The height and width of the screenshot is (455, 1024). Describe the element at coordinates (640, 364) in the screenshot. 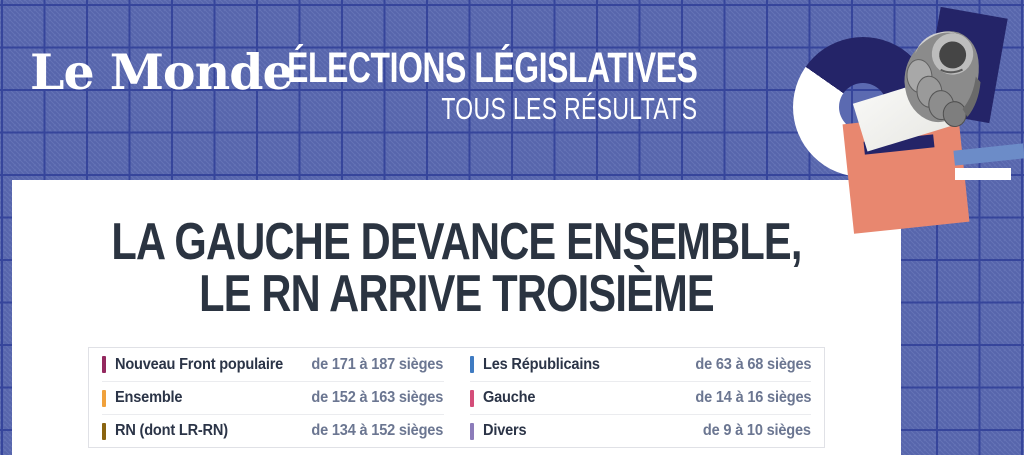

I see `result-row: Les Républicains de 63 à 68 sièges` at that location.